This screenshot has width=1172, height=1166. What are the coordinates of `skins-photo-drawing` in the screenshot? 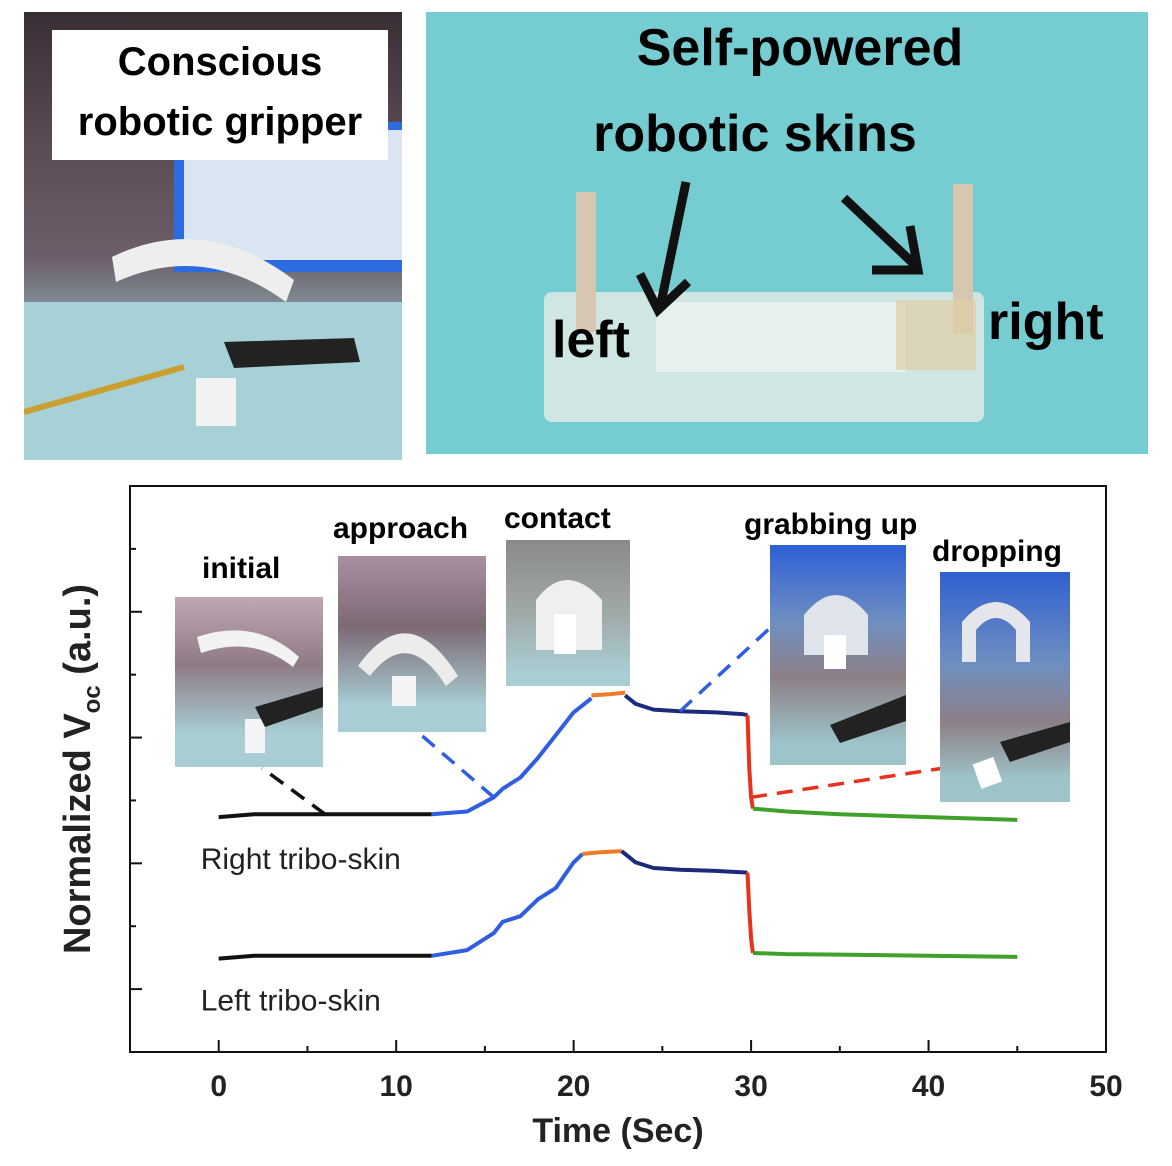 It's located at (764, 301).